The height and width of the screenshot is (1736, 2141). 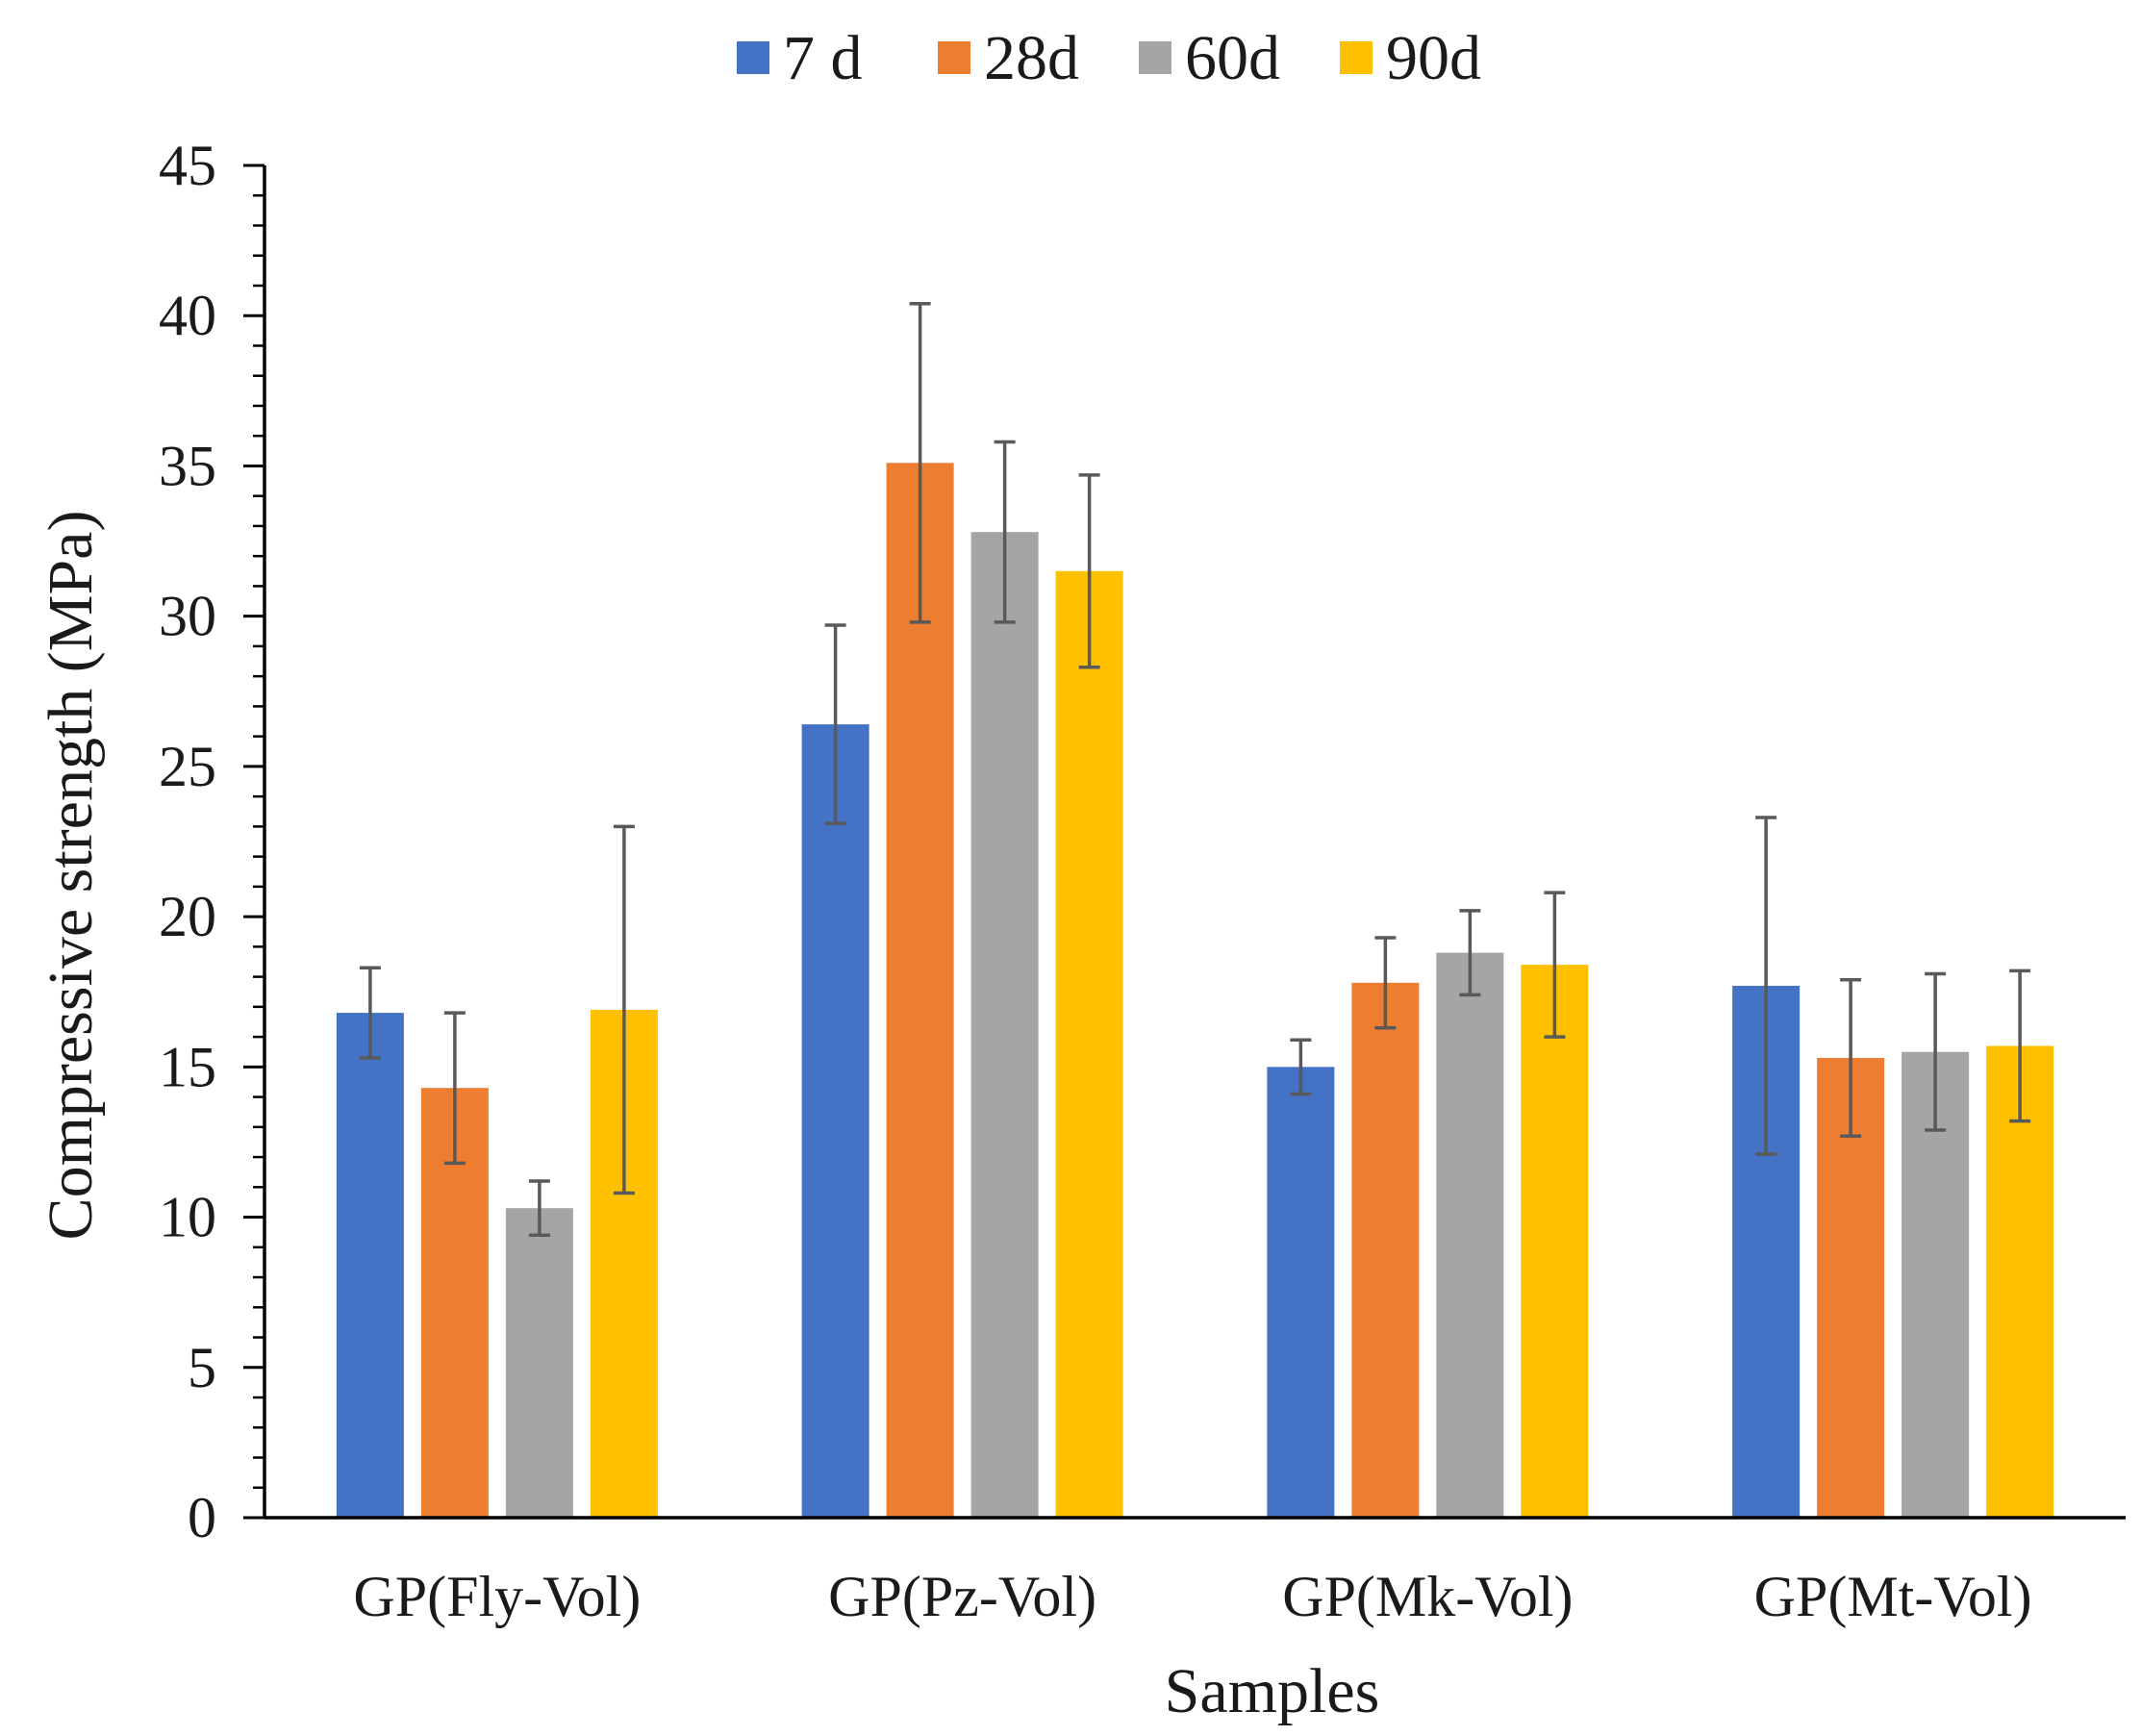 What do you see at coordinates (187, 165) in the screenshot?
I see `y-tick-label: 45` at bounding box center [187, 165].